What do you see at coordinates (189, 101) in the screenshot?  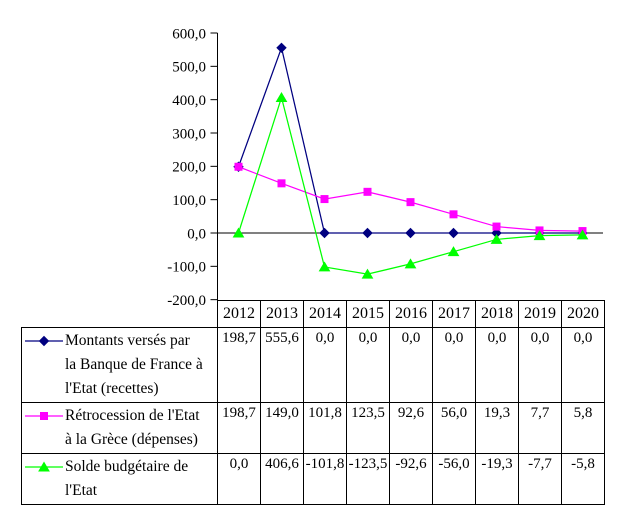 I see `y-axis-tick-label: 400,0` at bounding box center [189, 101].